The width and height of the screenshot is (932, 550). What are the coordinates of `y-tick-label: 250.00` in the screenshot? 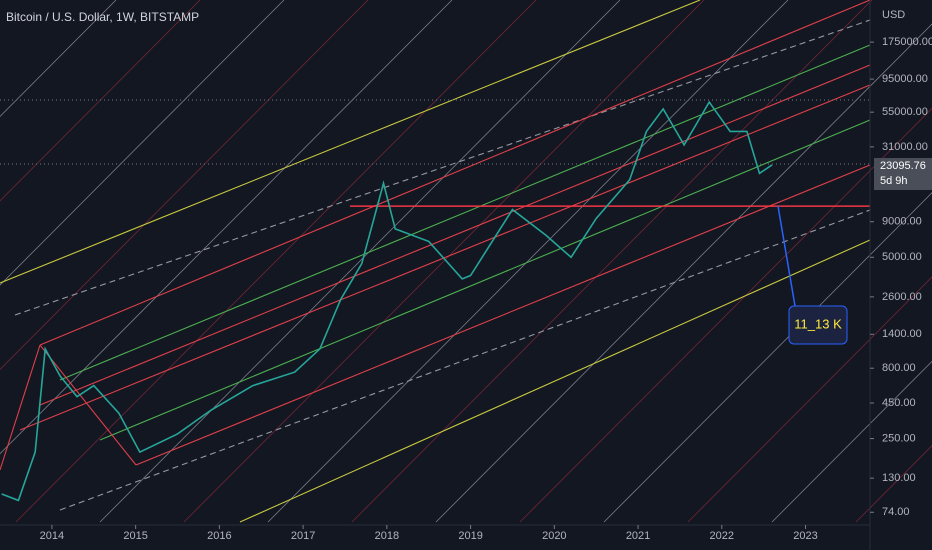 It's located at (899, 438).